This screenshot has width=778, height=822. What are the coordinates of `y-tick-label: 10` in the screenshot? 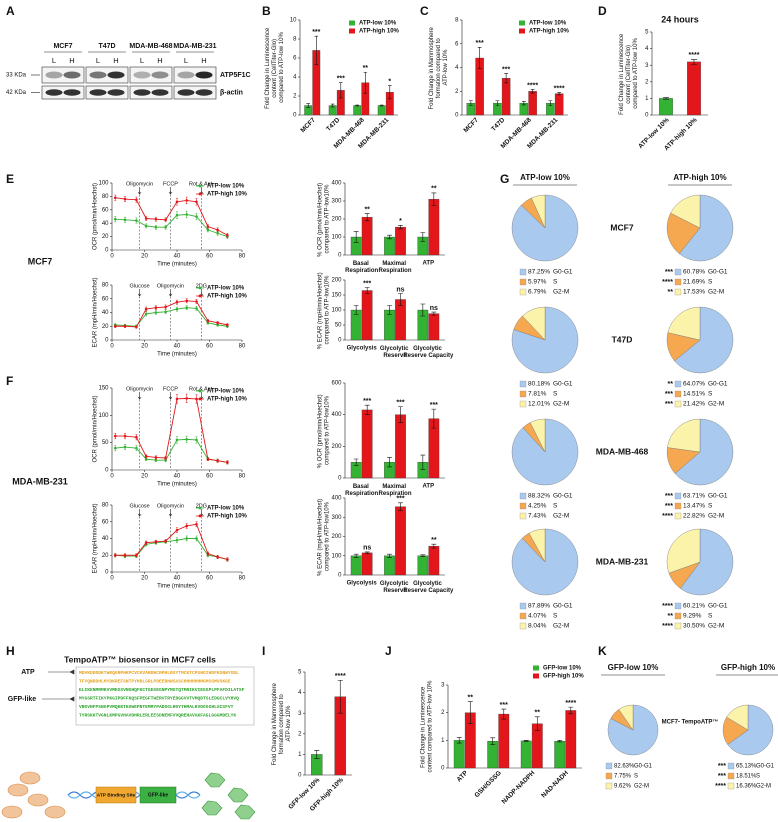 It's located at (293, 21).